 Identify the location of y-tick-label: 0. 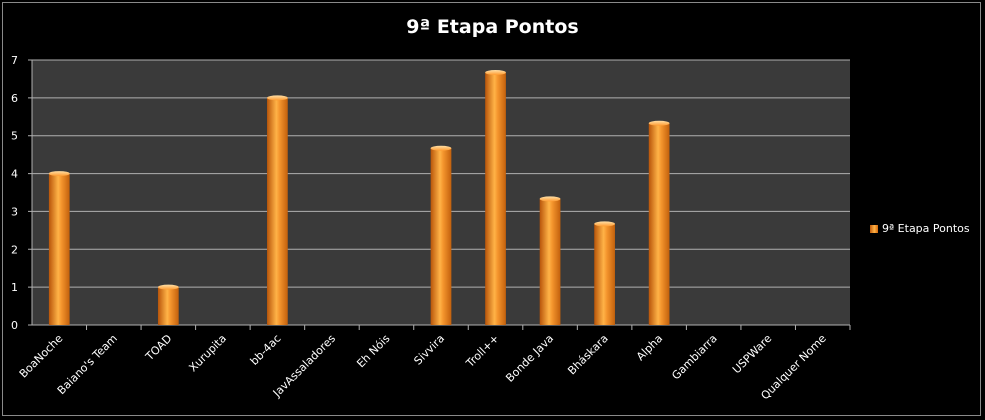
(14, 325).